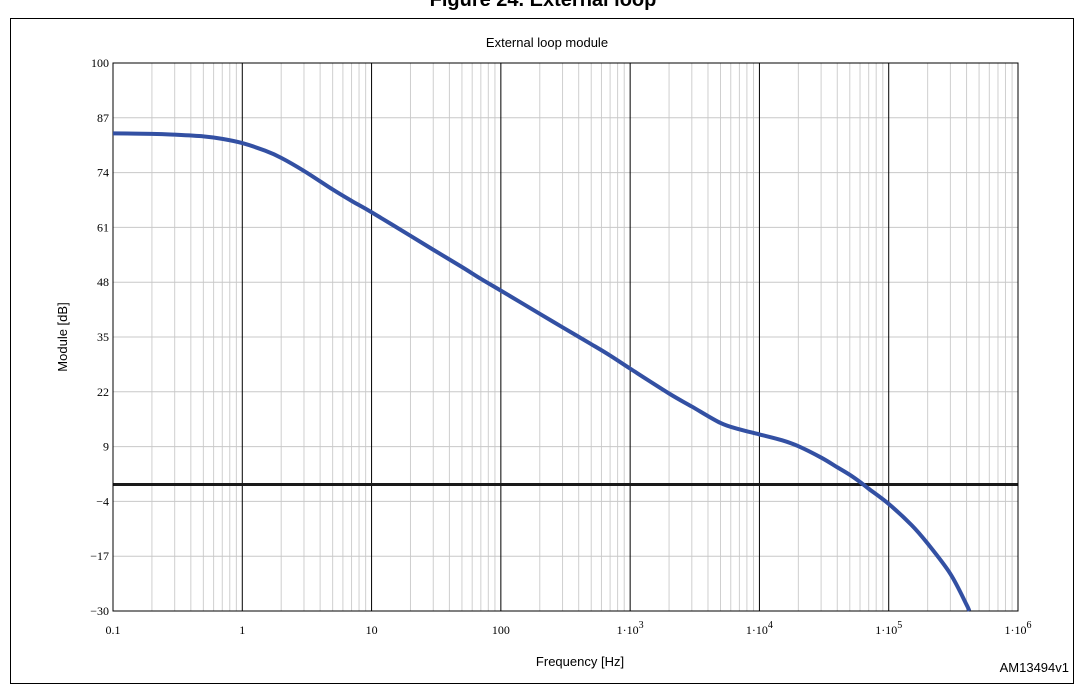  What do you see at coordinates (372, 630) in the screenshot?
I see `x-tick-label: 10` at bounding box center [372, 630].